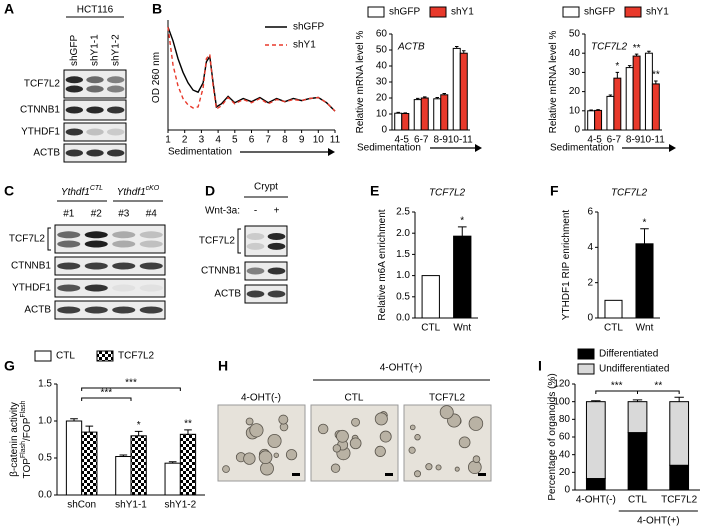 Image resolution: width=709 pixels, height=530 pixels. What do you see at coordinates (628, 354) in the screenshot?
I see `legend-label: Differentiated` at bounding box center [628, 354].